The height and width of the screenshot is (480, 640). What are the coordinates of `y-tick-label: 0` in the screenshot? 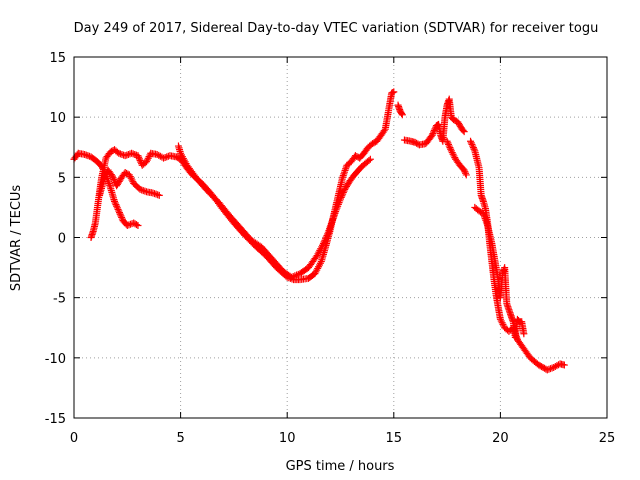 It's located at (62, 239).